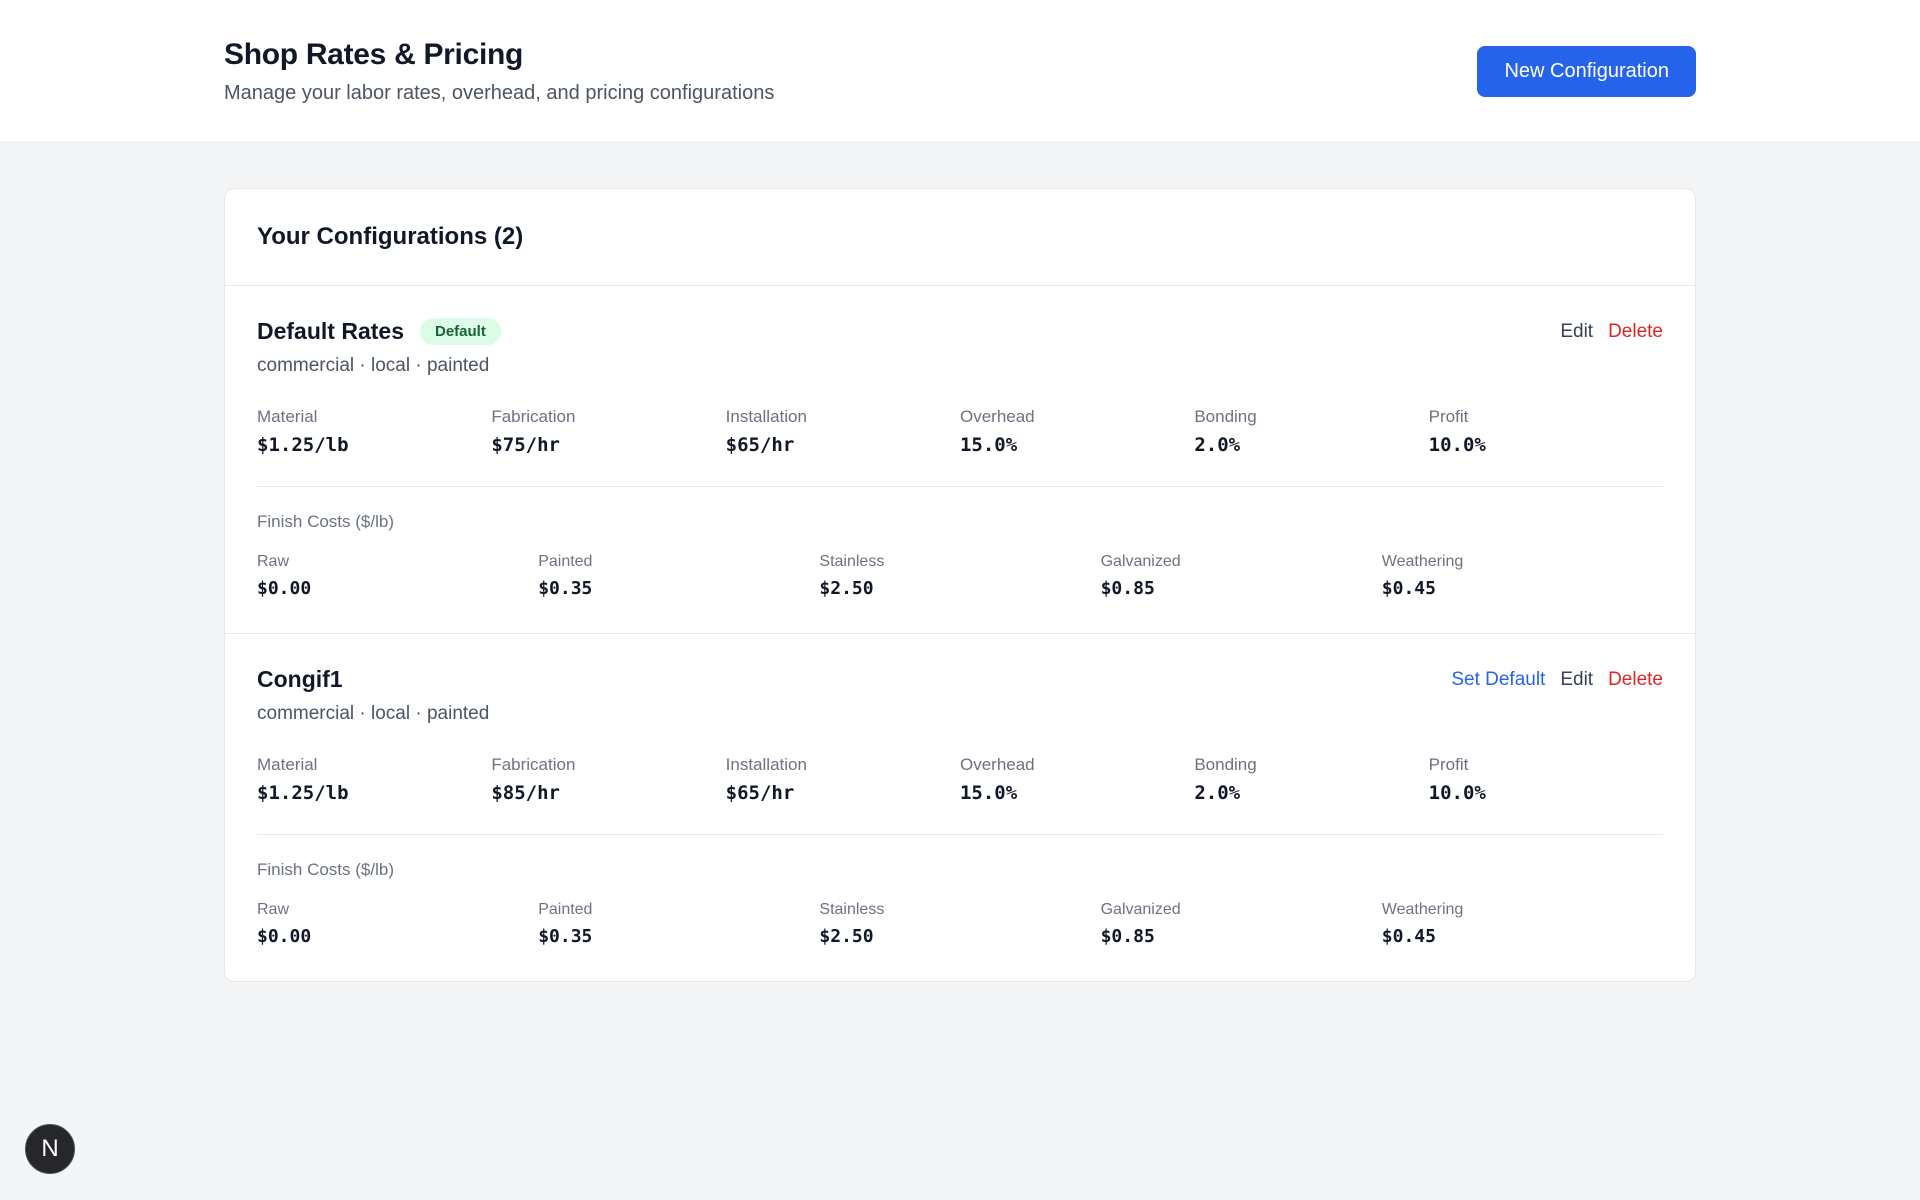 The height and width of the screenshot is (1200, 1920). I want to click on config-actions: Set Default Edit Delete, so click(1557, 678).